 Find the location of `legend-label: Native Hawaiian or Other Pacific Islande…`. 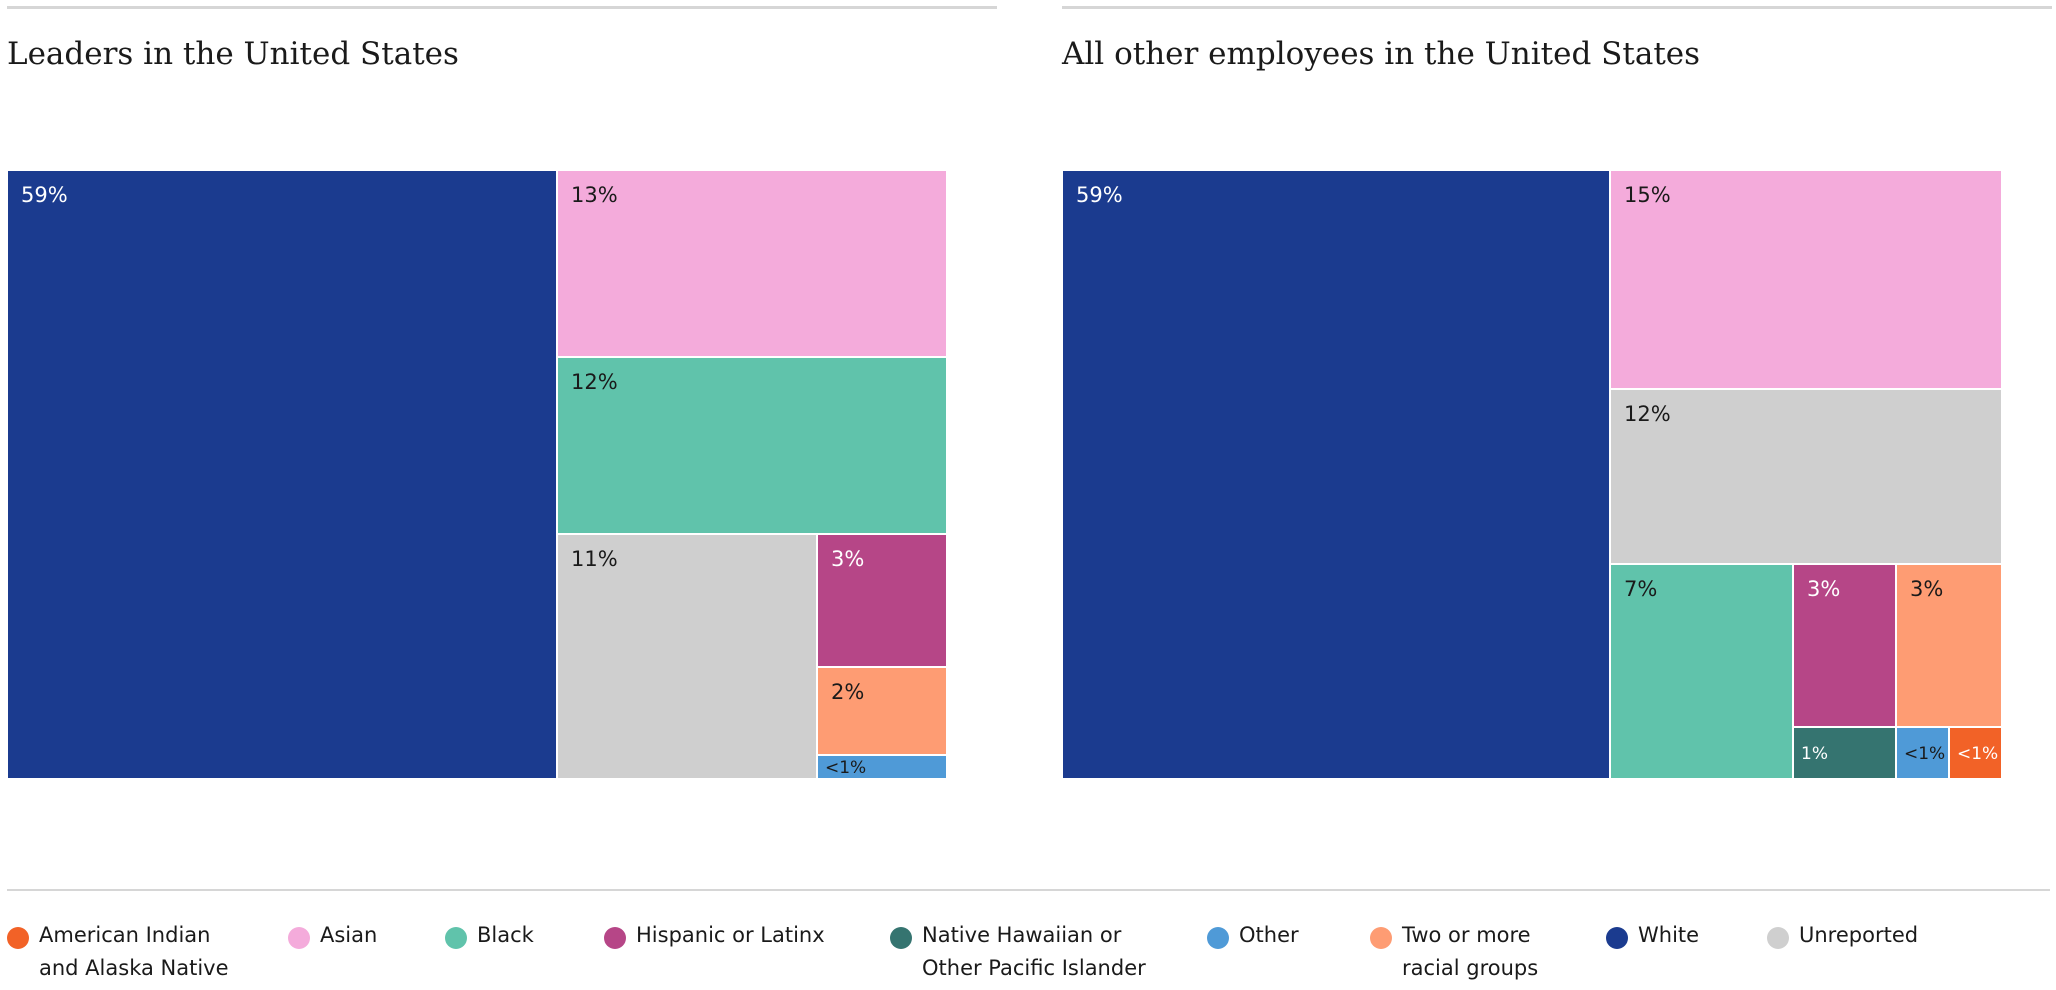

legend-label: Native Hawaiian or Other Pacific Islande… is located at coordinates (1034, 951).